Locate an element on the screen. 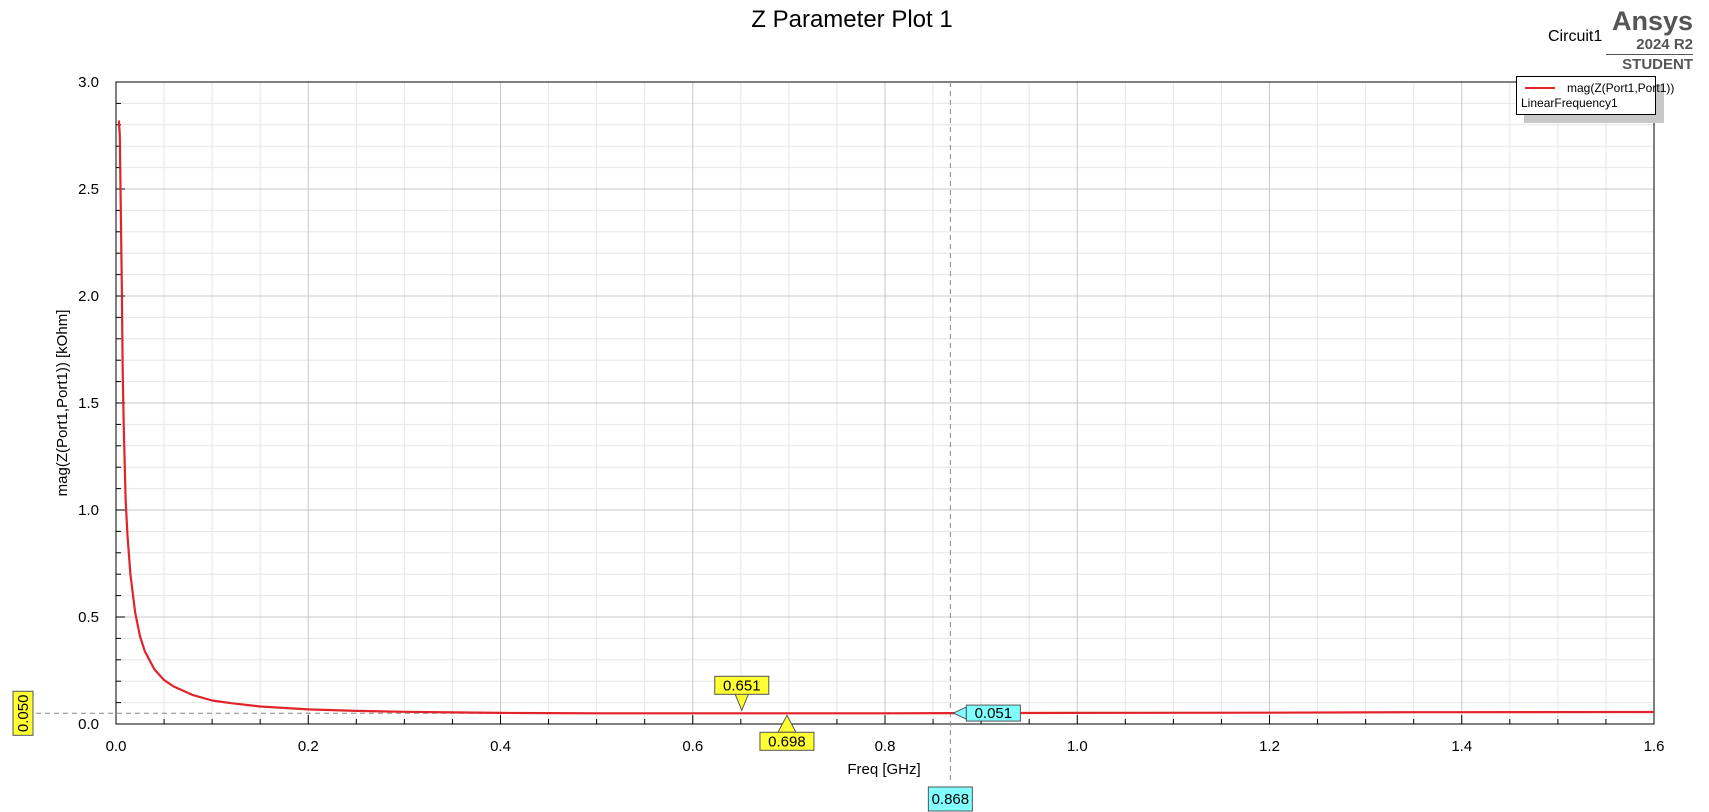  x-tick-label: 1.6 is located at coordinates (1654, 746).